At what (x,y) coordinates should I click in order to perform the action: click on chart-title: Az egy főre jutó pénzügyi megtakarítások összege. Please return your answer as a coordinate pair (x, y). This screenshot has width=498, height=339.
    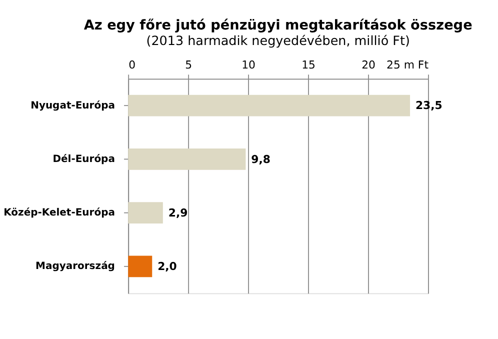
    Looking at the image, I should click on (278, 26).